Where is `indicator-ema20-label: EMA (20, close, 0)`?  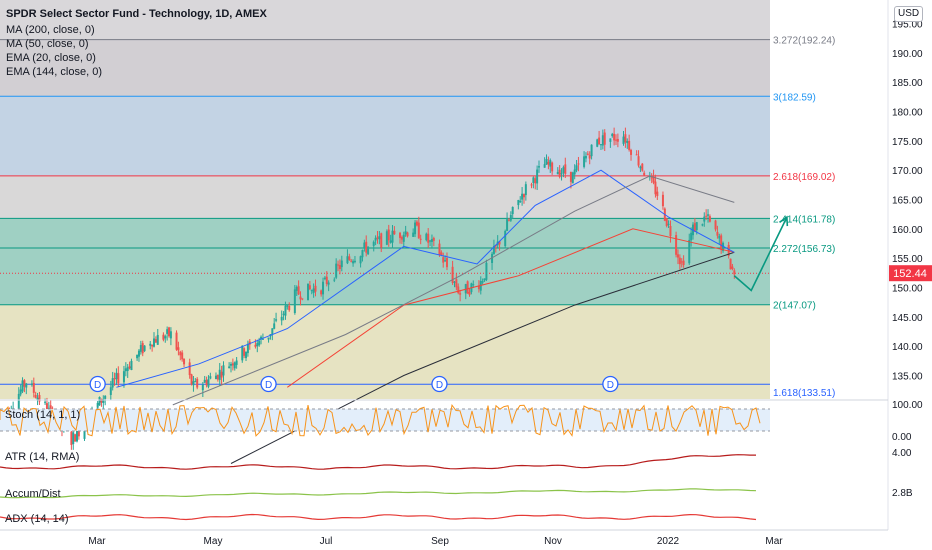
indicator-ema20-label: EMA (20, close, 0) is located at coordinates (51, 58).